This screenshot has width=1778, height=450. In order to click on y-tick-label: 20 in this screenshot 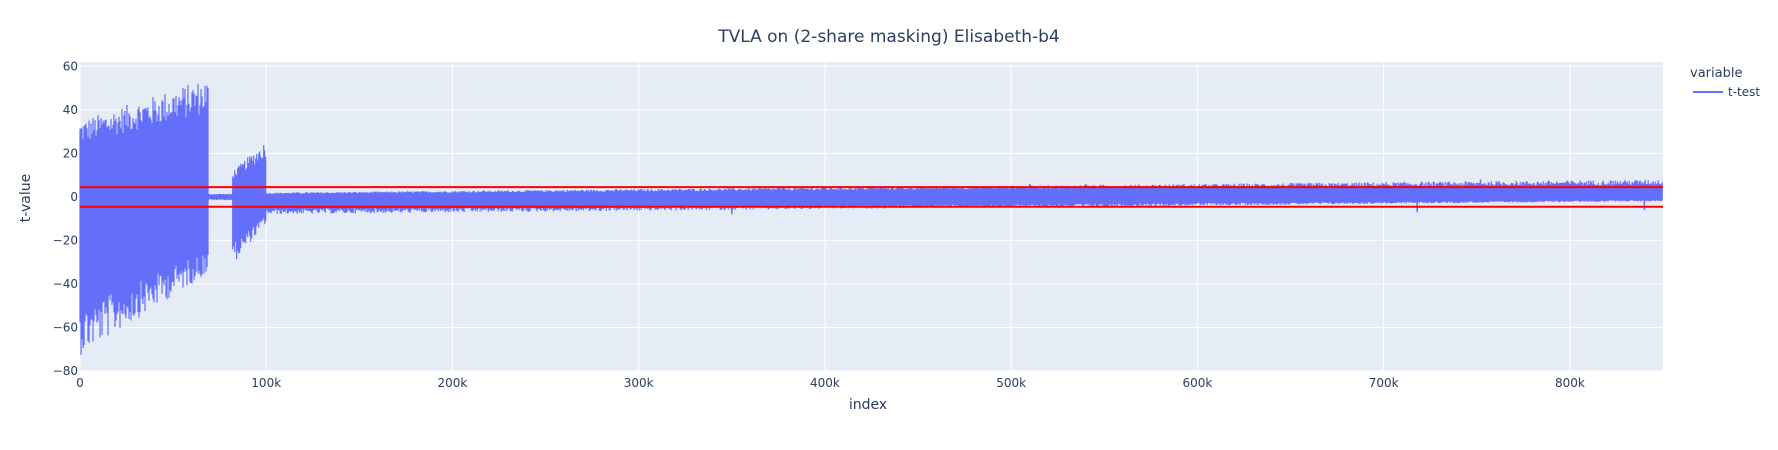, I will do `click(70, 153)`.